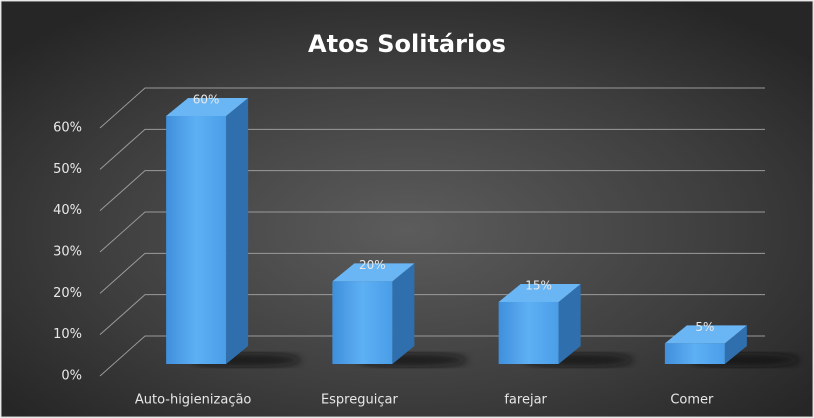 This screenshot has width=814, height=418. I want to click on y-tick-label: 0%, so click(71, 376).